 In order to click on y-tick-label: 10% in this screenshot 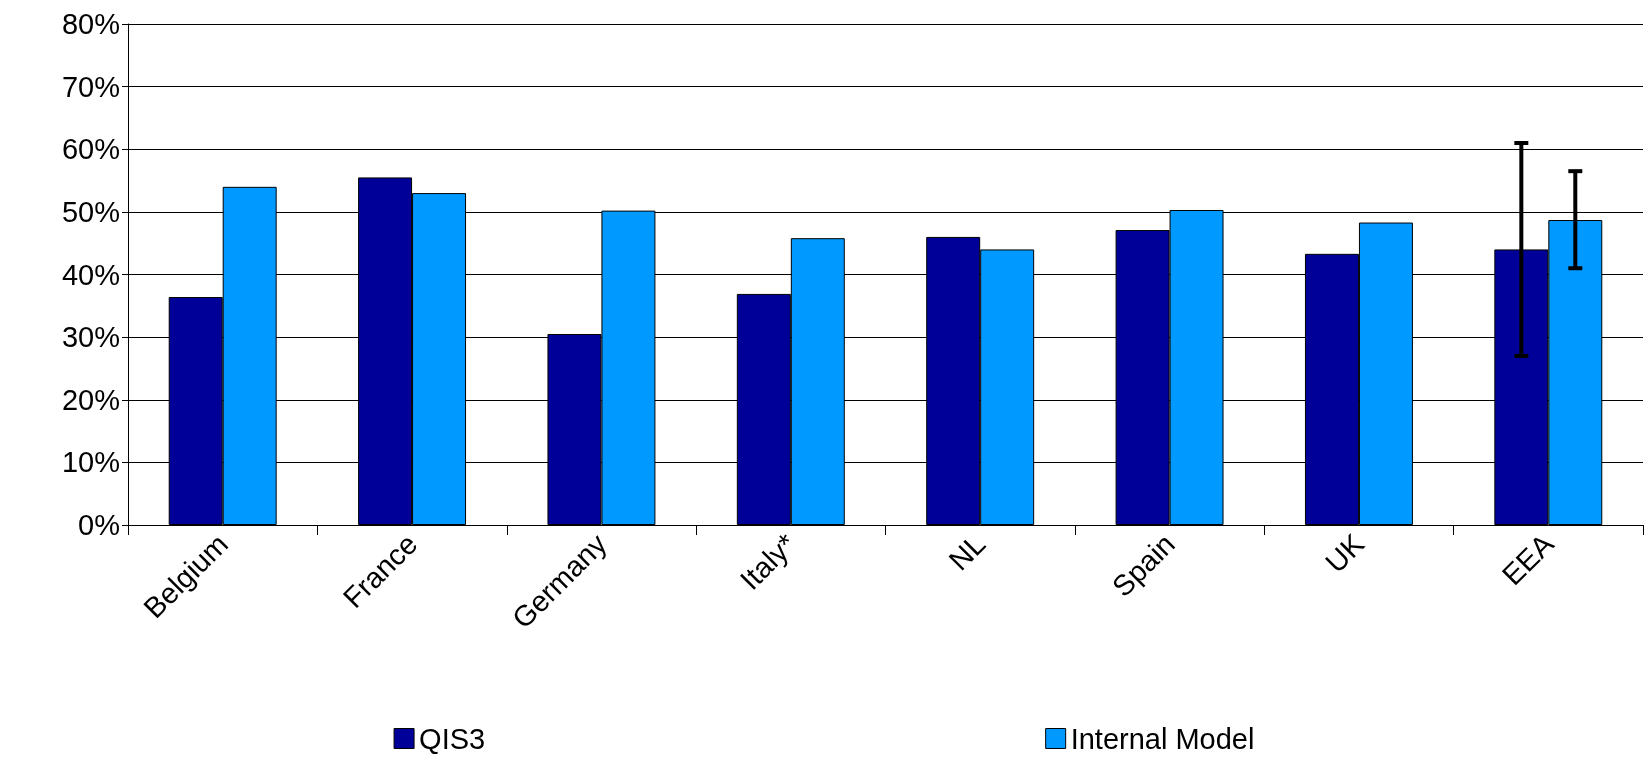, I will do `click(90, 462)`.